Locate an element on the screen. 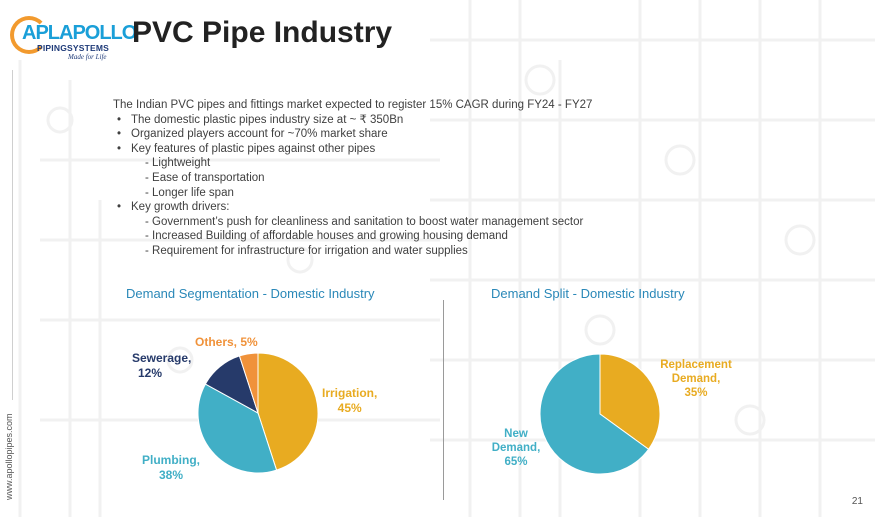  label-replacement: Replacement Demand, 35% is located at coordinates (696, 379).